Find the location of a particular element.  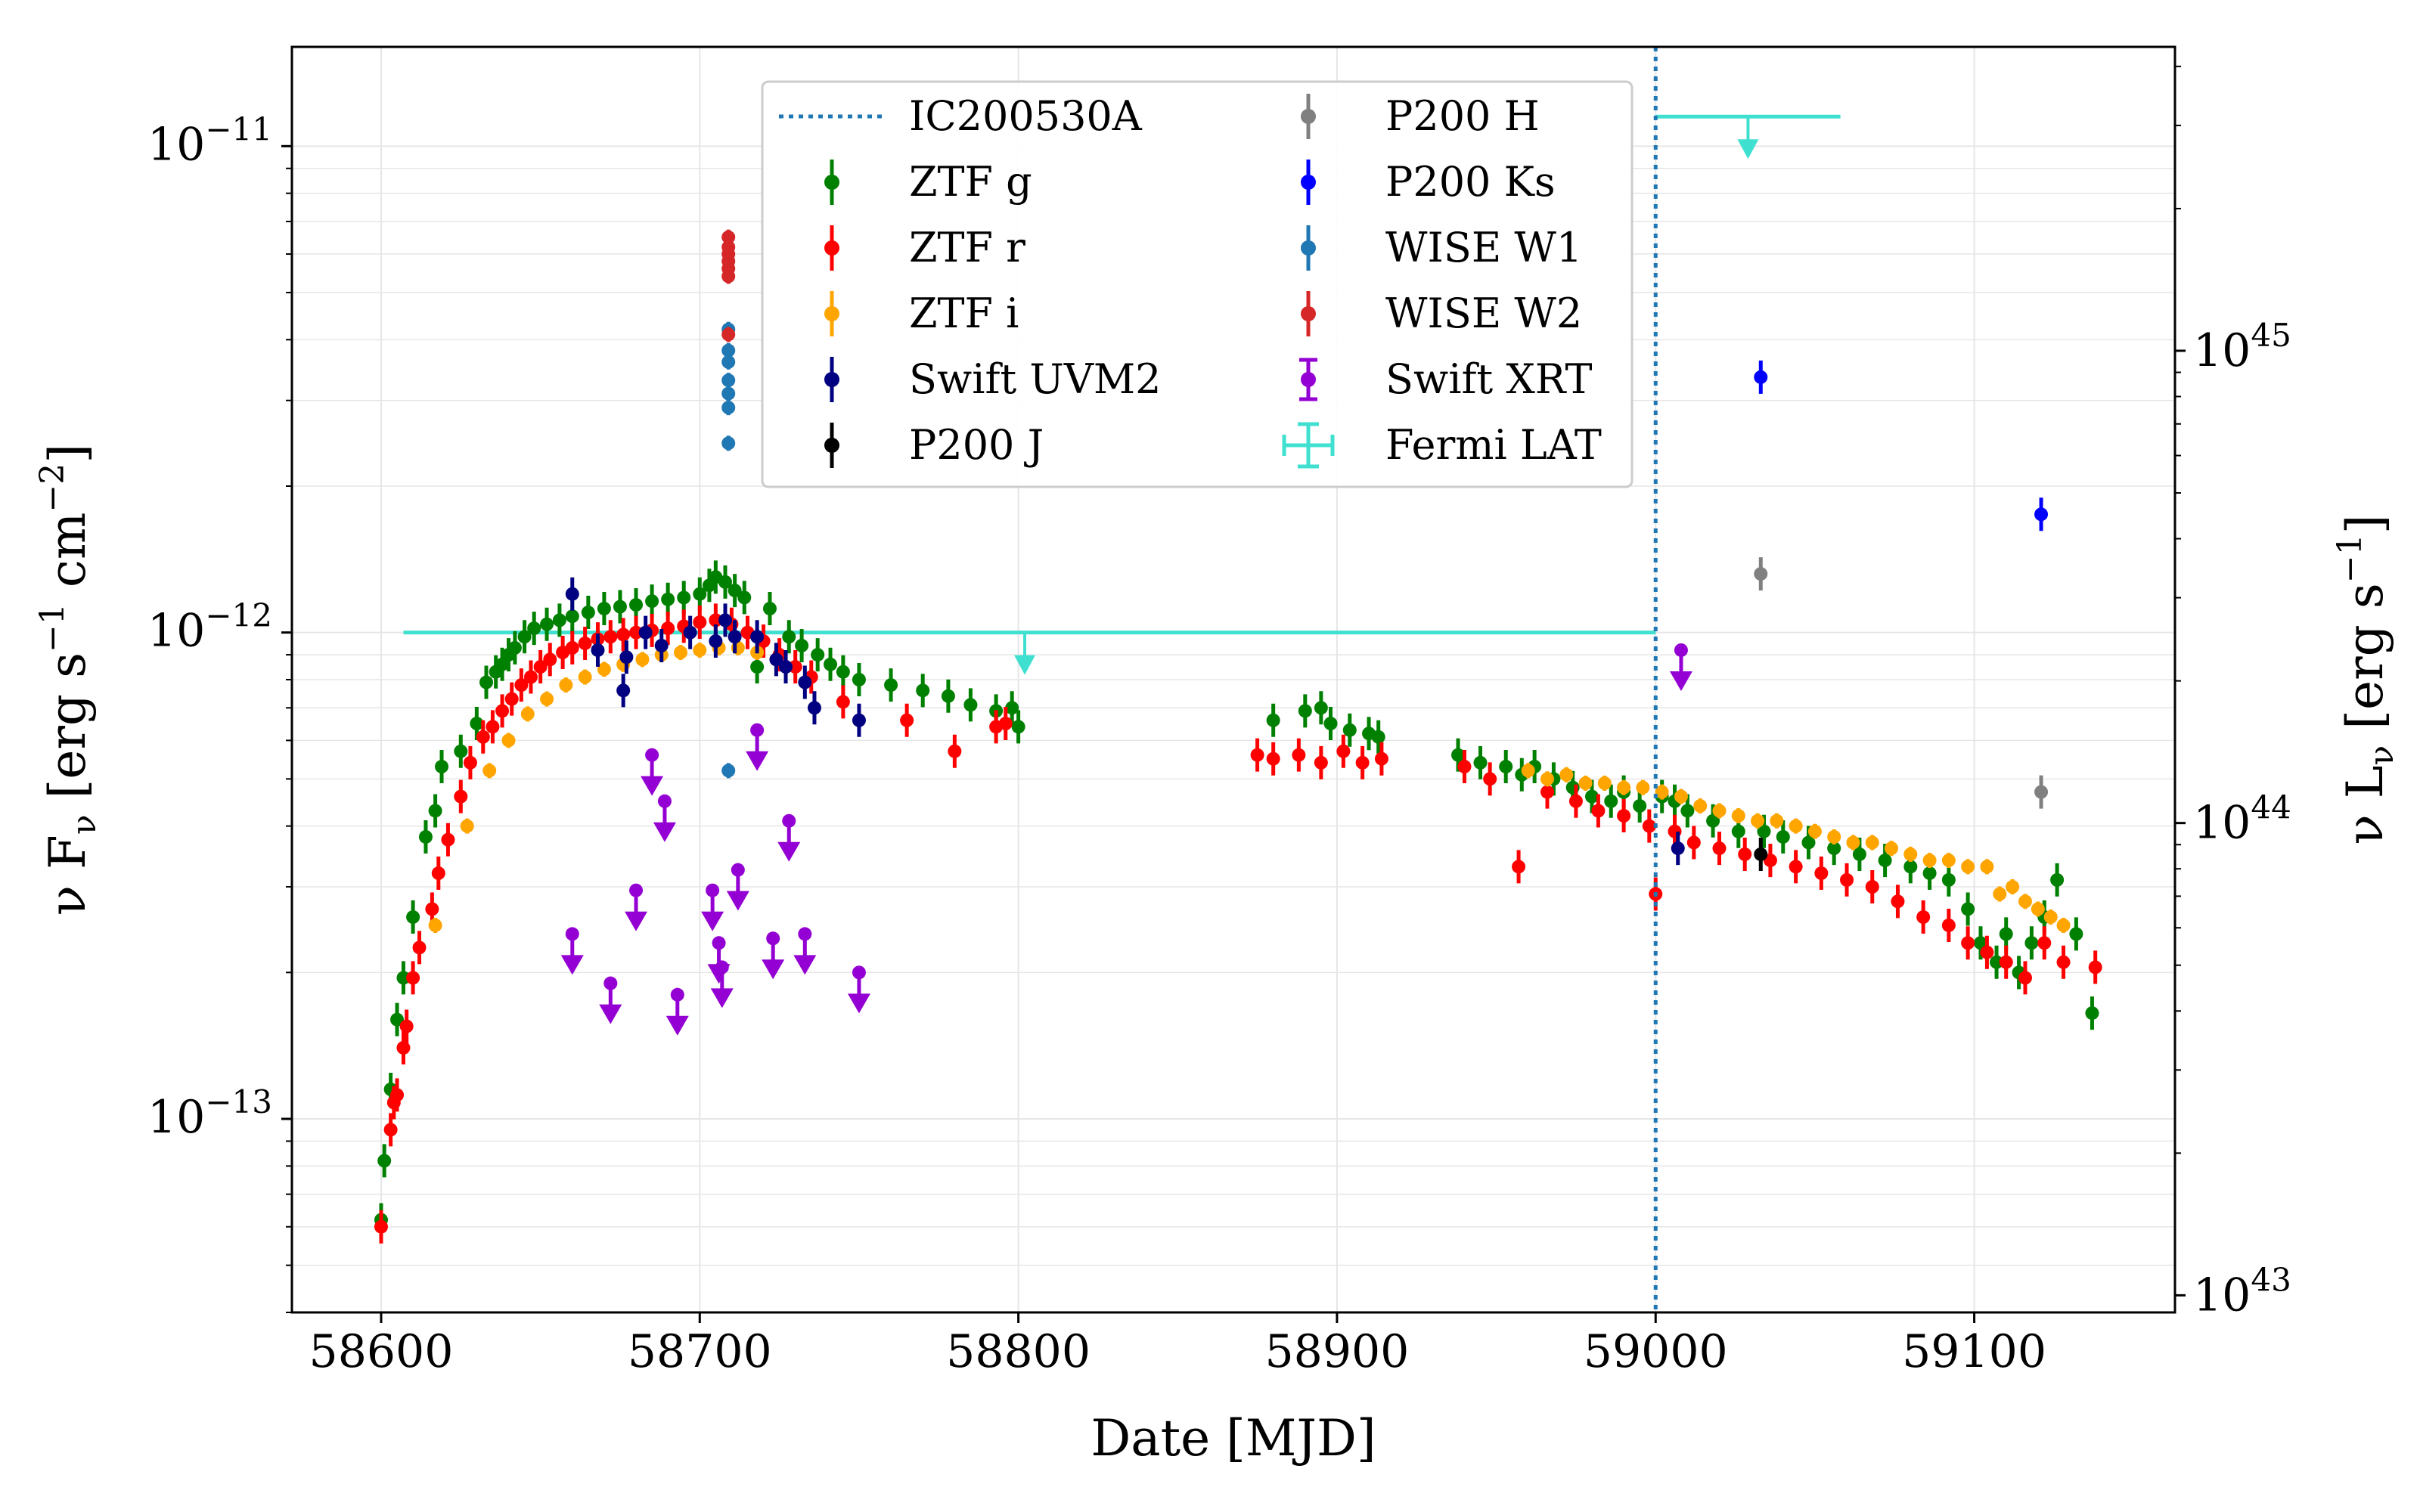

y-axis-label: ν Fν [erg s−1 cm−2] is located at coordinates (68, 680).